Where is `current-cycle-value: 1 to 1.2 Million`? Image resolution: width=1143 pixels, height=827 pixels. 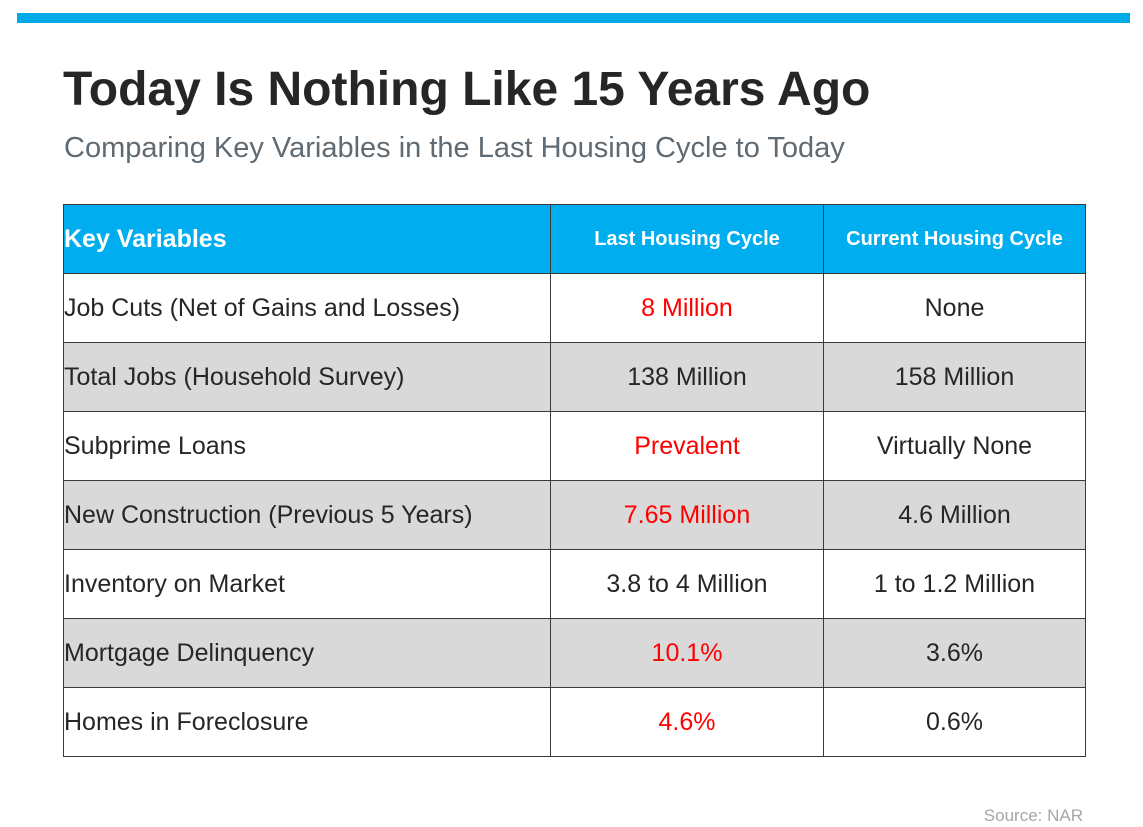
current-cycle-value: 1 to 1.2 Million is located at coordinates (954, 584).